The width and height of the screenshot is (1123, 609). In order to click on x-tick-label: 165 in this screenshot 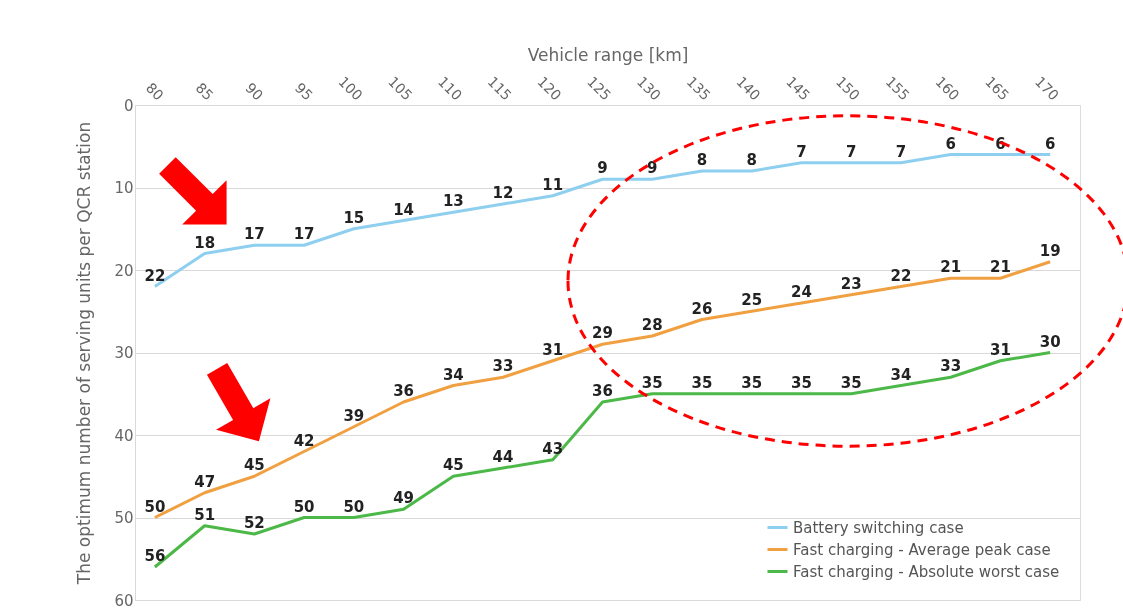, I will do `click(997, 88)`.